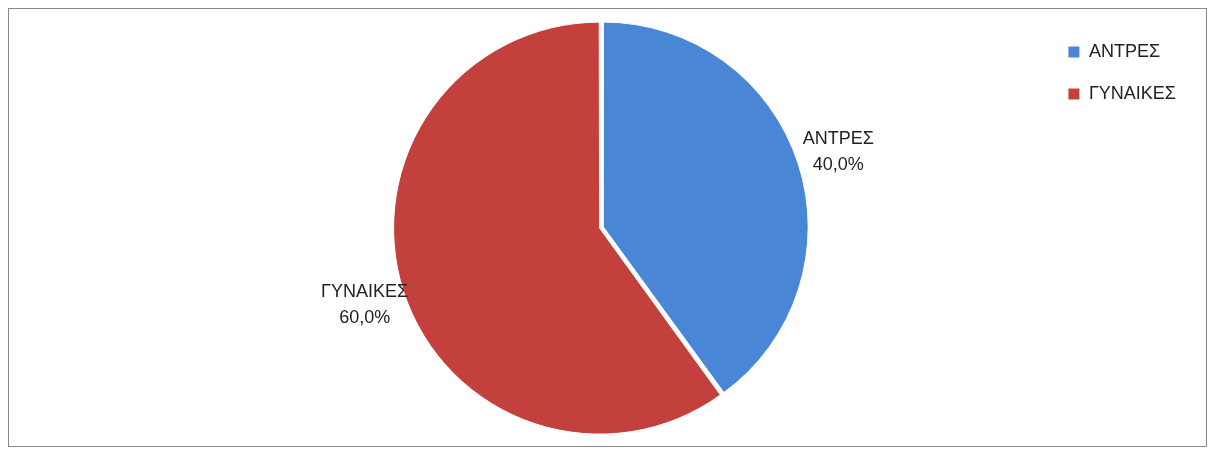  Describe the element at coordinates (1124, 50) in the screenshot. I see `legend-label: ΑΝΤΡΕΣ` at that location.